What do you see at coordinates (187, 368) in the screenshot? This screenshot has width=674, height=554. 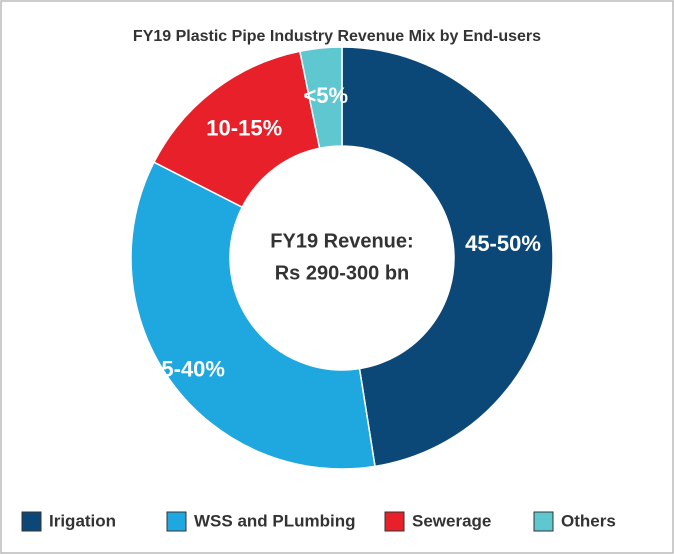 I see `data-label: 35-40%` at bounding box center [187, 368].